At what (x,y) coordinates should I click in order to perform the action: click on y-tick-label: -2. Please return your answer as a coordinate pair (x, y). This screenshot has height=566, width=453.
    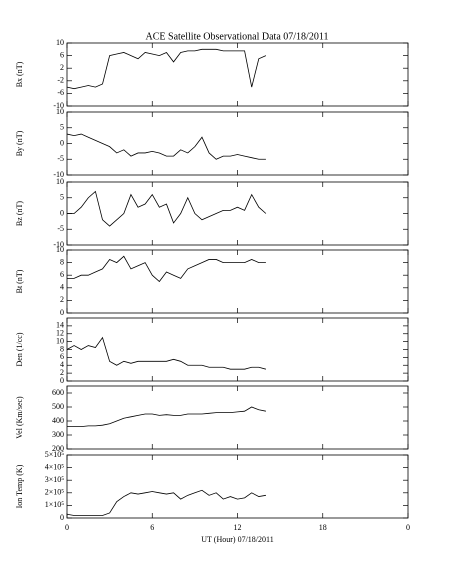
    Looking at the image, I should click on (60, 80).